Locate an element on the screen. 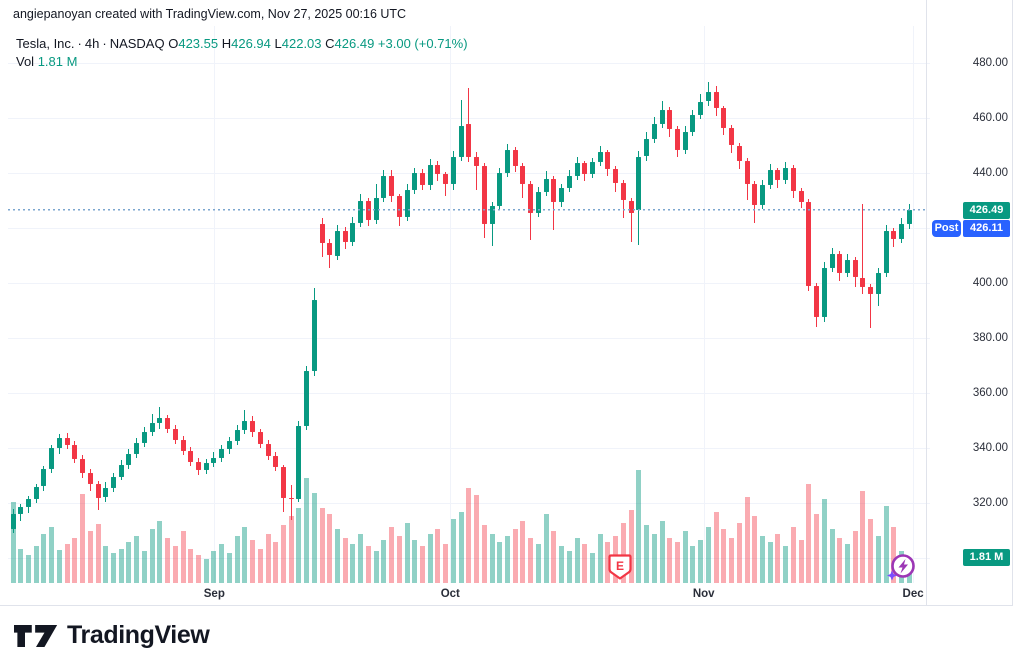 Image resolution: width=1024 pixels, height=665 pixels. change-value: +3.00 (+0.71%) is located at coordinates (422, 43).